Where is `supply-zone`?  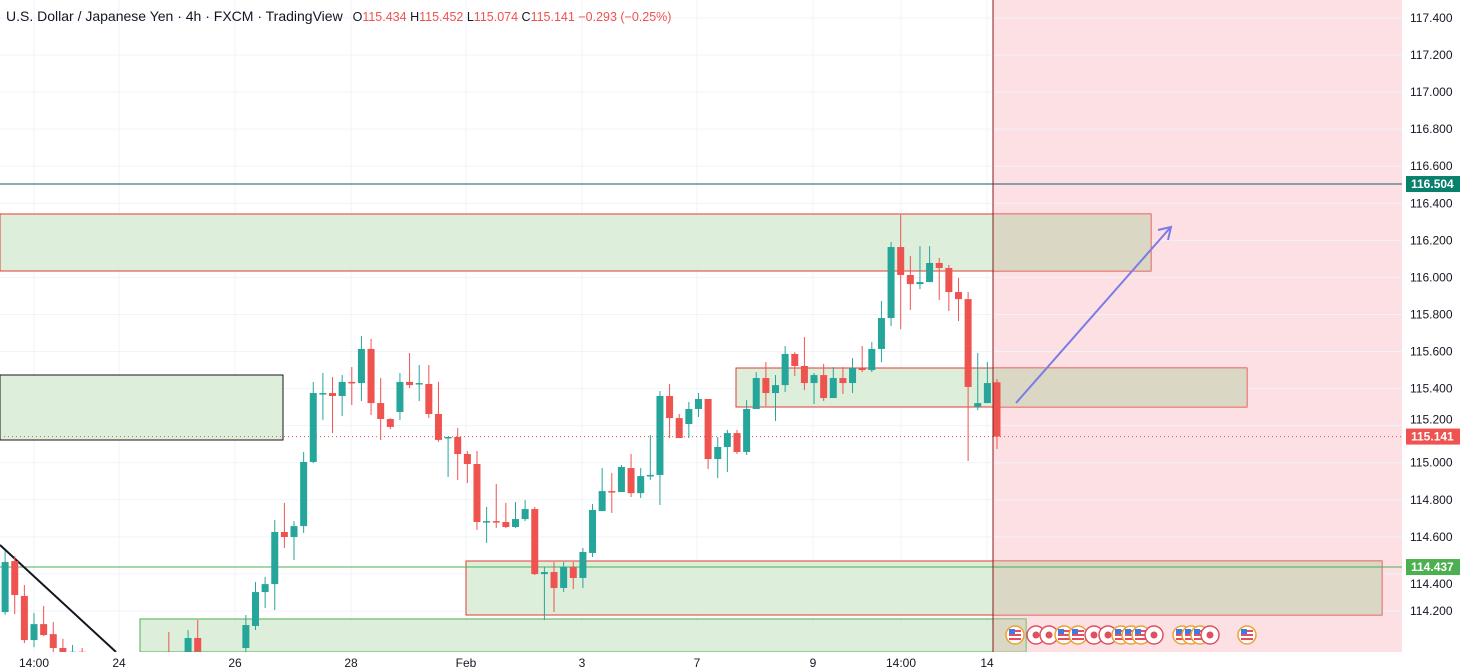 supply-zone is located at coordinates (142, 407).